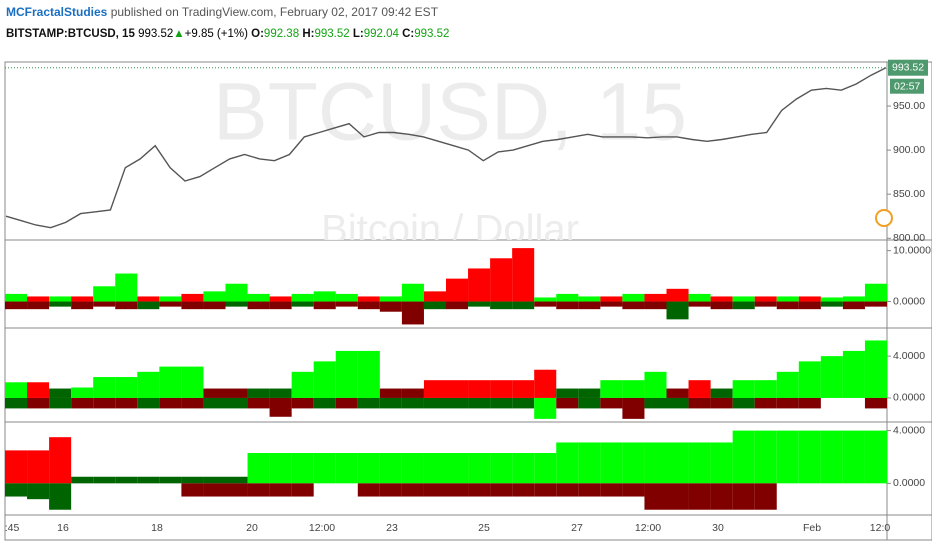  What do you see at coordinates (381, 34) in the screenshot?
I see `low-value: 992.04` at bounding box center [381, 34].